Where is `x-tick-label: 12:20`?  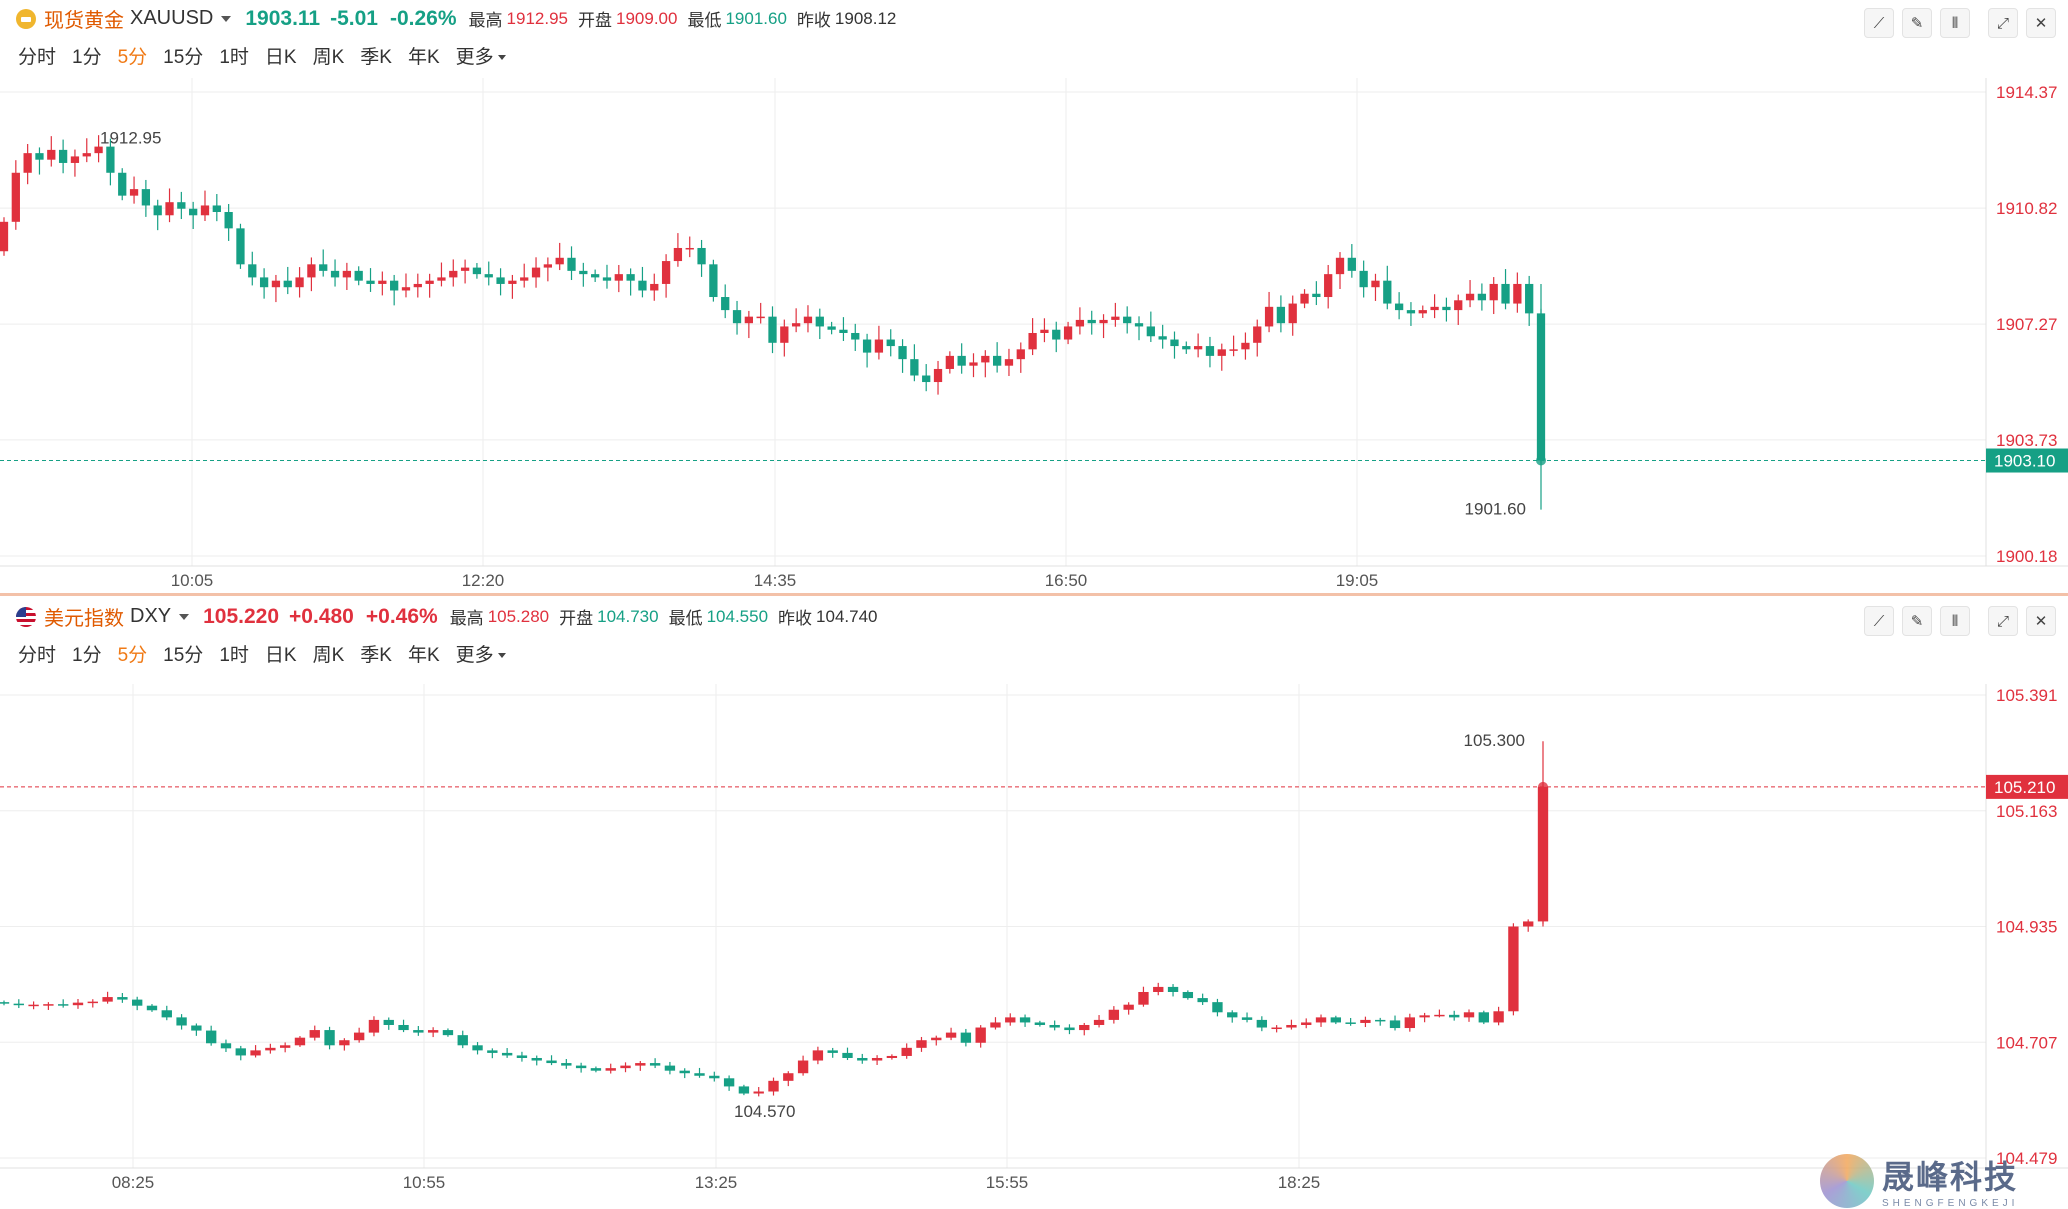
x-tick-label: 12:20 is located at coordinates (483, 580).